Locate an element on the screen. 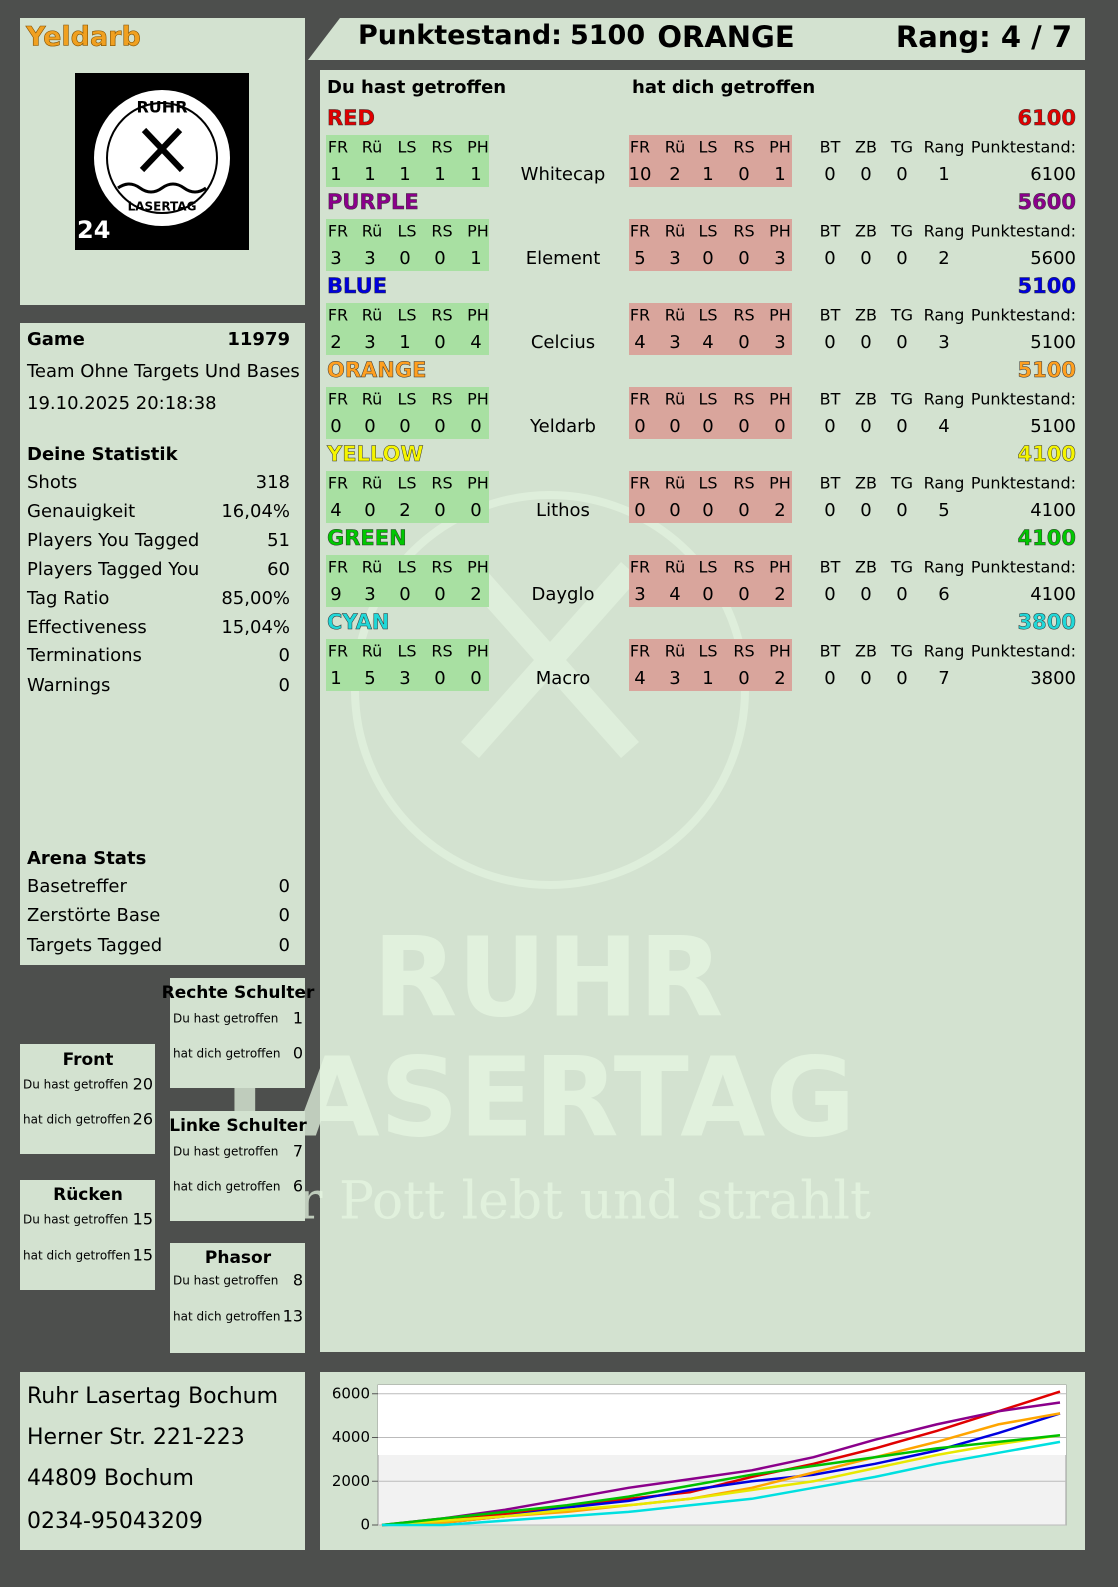  team-player: Dayglo is located at coordinates (563, 594).